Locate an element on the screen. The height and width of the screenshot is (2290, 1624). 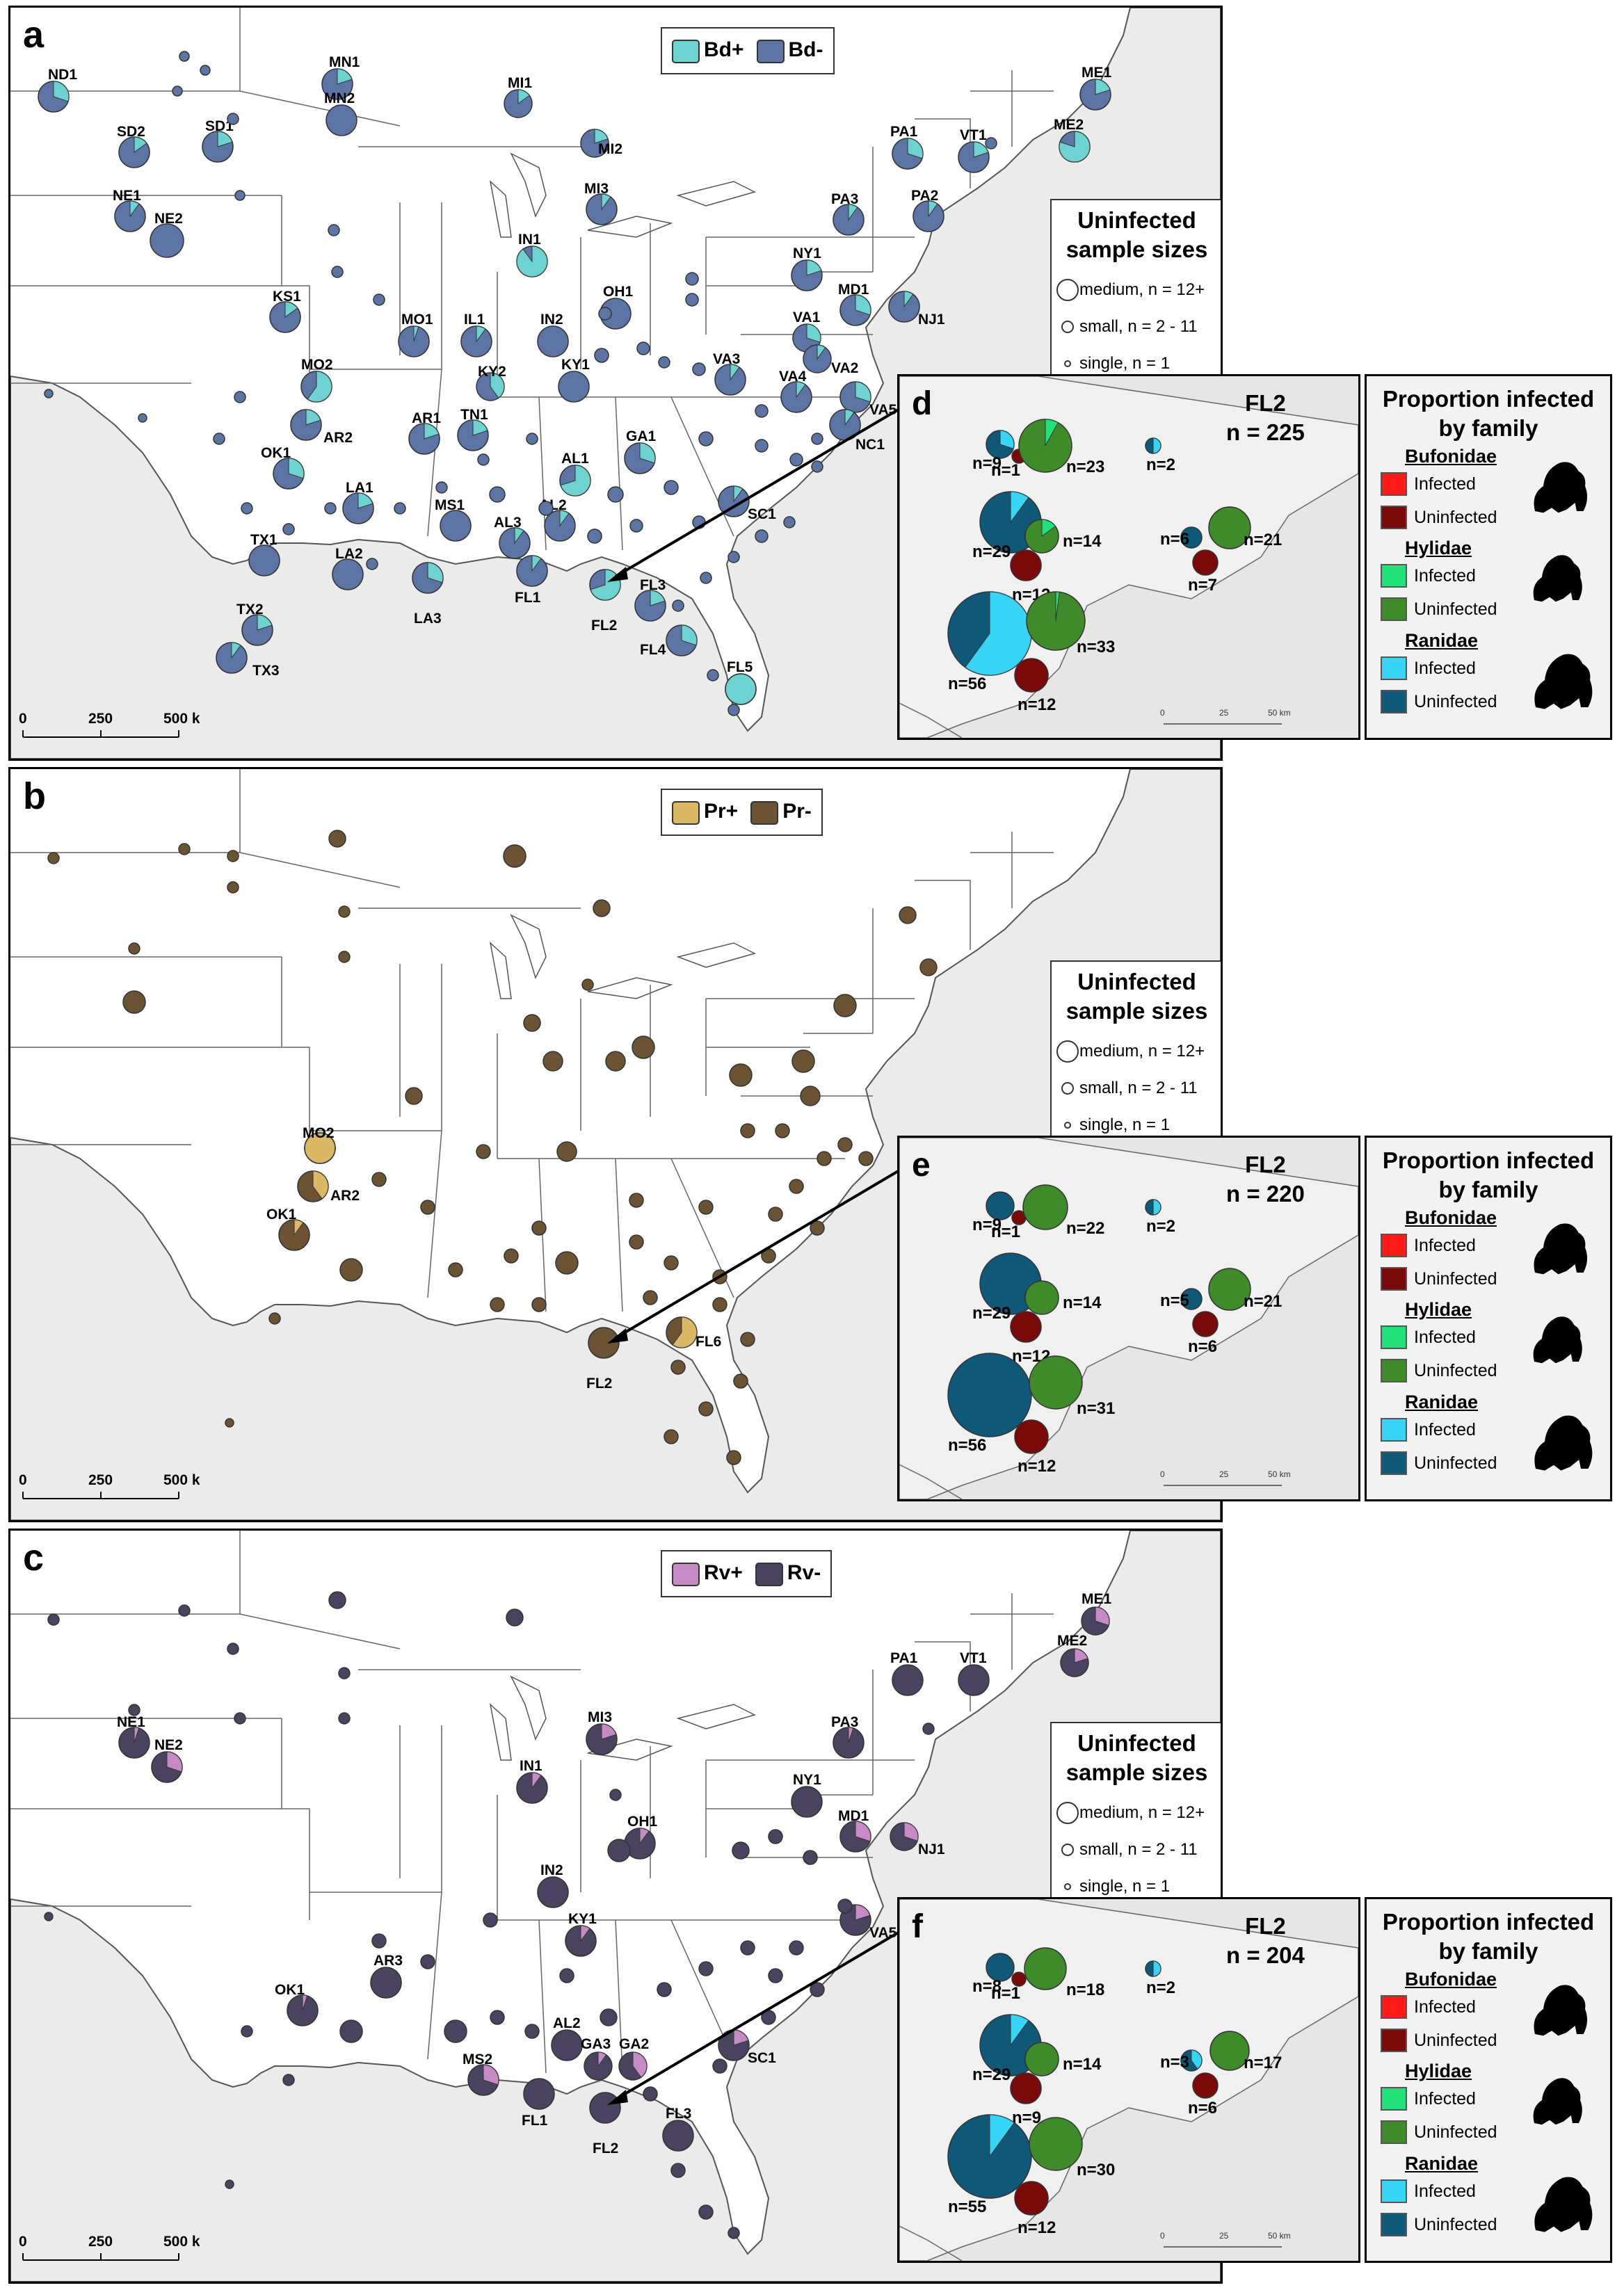
hyla-uninfected: Uninfected is located at coordinates (1439, 2132).